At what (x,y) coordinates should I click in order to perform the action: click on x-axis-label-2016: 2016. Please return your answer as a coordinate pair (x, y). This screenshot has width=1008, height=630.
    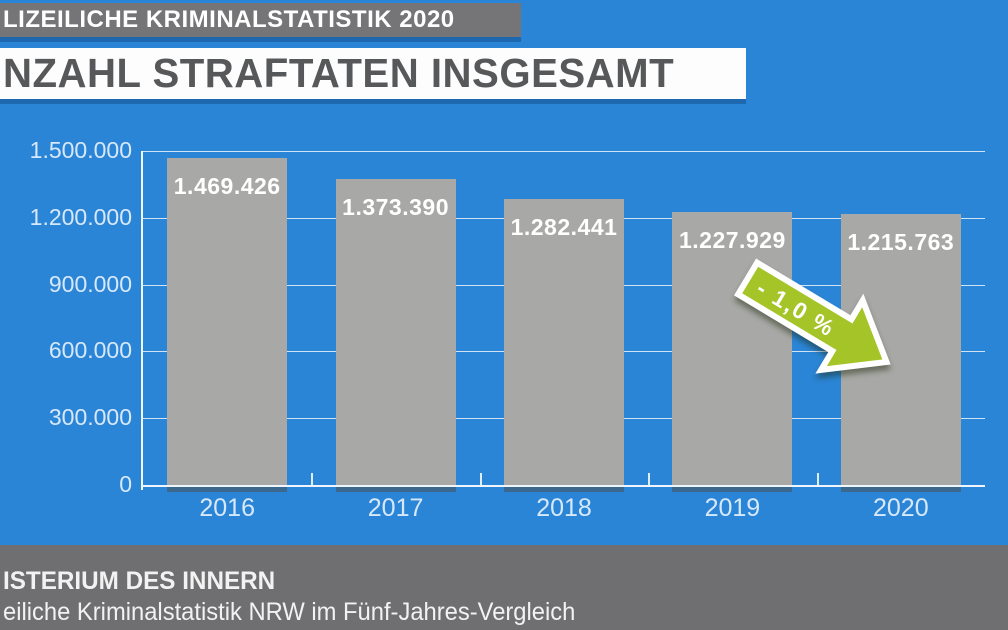
    Looking at the image, I should click on (227, 508).